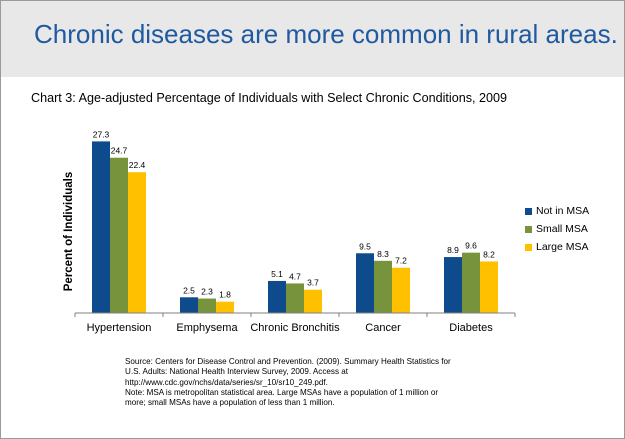 The width and height of the screenshot is (625, 439). What do you see at coordinates (562, 247) in the screenshot?
I see `legend-label: Large MSA` at bounding box center [562, 247].